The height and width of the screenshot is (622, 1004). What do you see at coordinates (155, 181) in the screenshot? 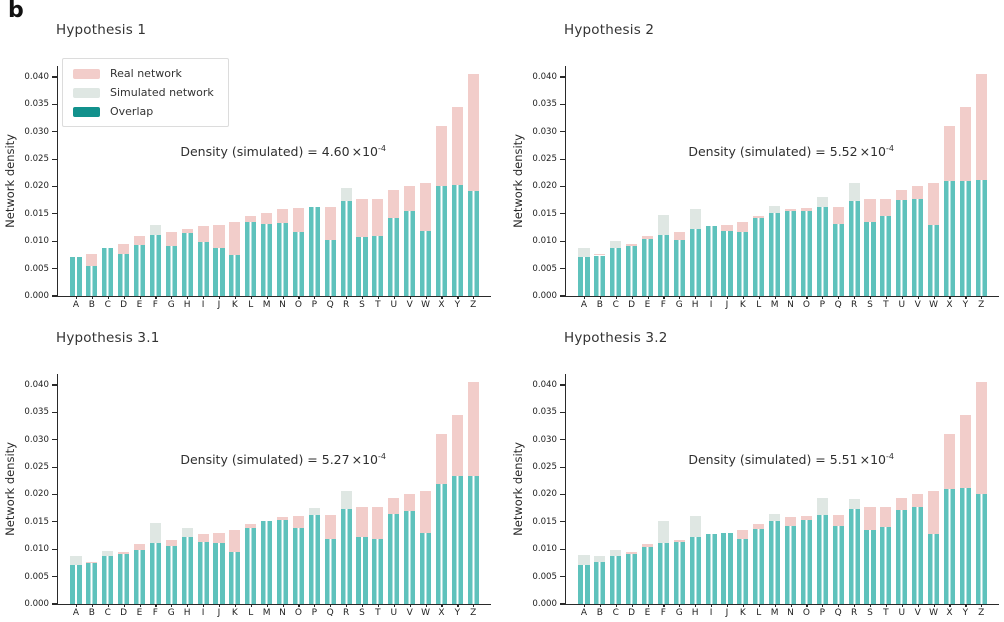
I see `bar-slot-F` at bounding box center [155, 181].